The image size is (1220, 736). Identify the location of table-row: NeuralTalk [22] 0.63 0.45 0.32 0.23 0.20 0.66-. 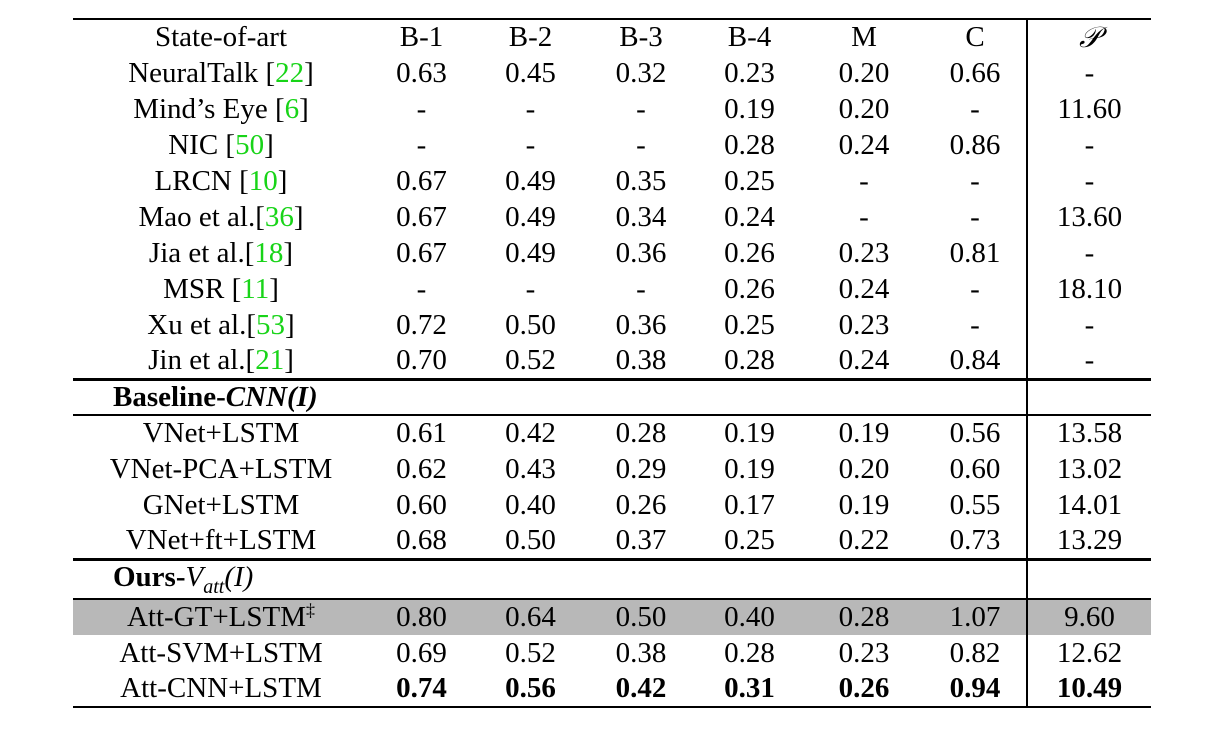
(612, 73).